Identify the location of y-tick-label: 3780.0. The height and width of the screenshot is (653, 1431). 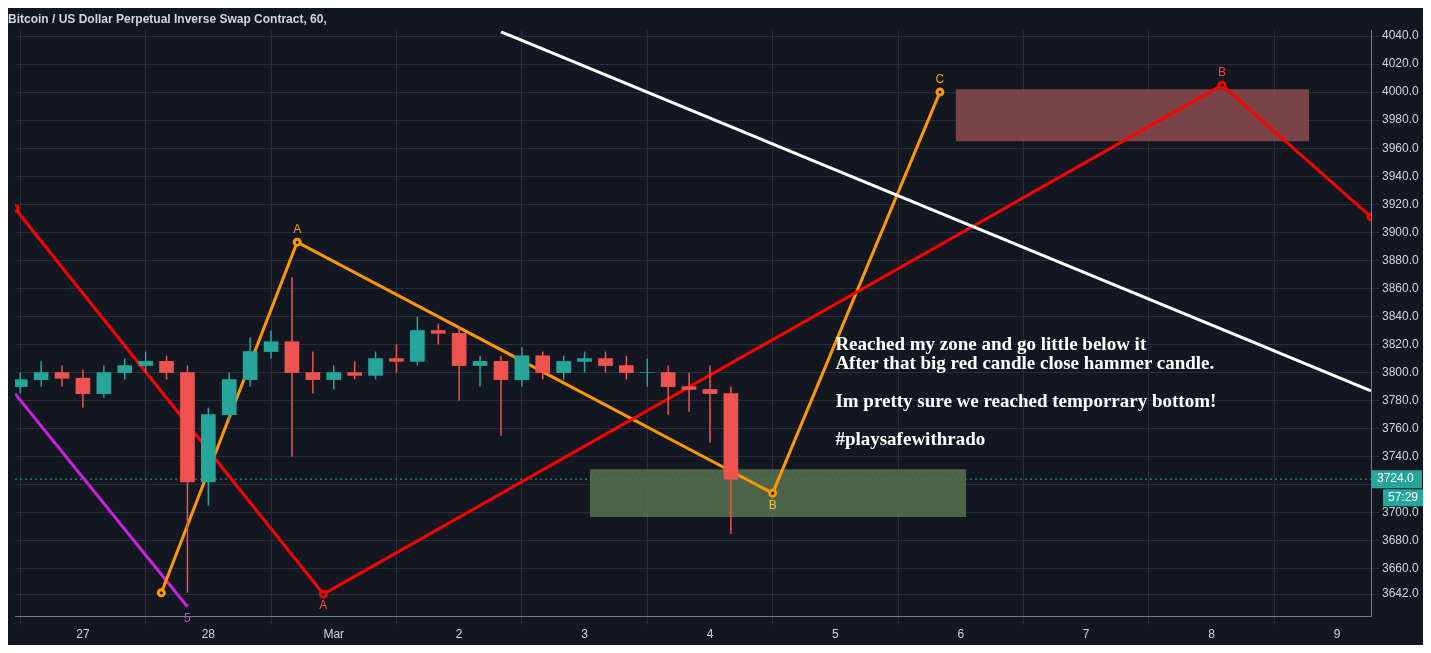
(1401, 399).